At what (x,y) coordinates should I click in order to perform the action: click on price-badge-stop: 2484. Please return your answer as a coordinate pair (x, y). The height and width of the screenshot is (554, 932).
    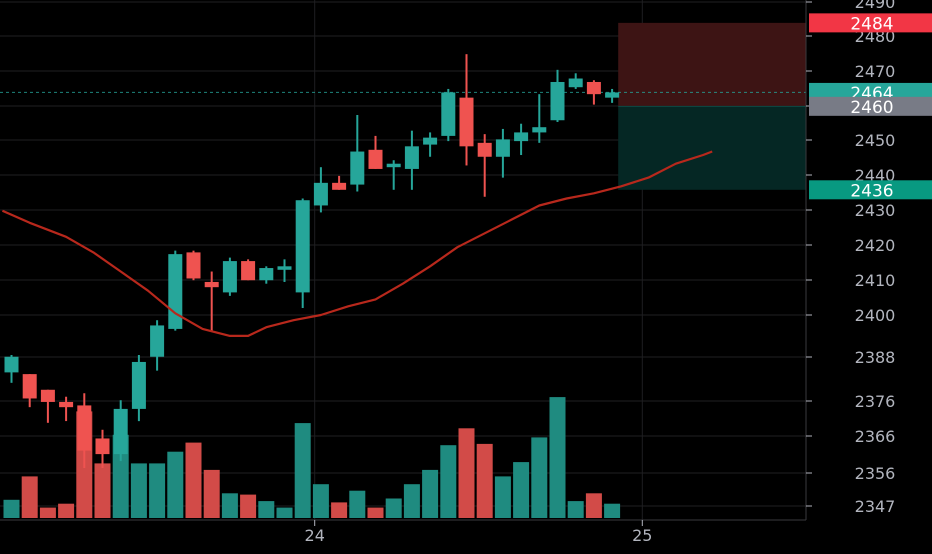
    Looking at the image, I should click on (870, 23).